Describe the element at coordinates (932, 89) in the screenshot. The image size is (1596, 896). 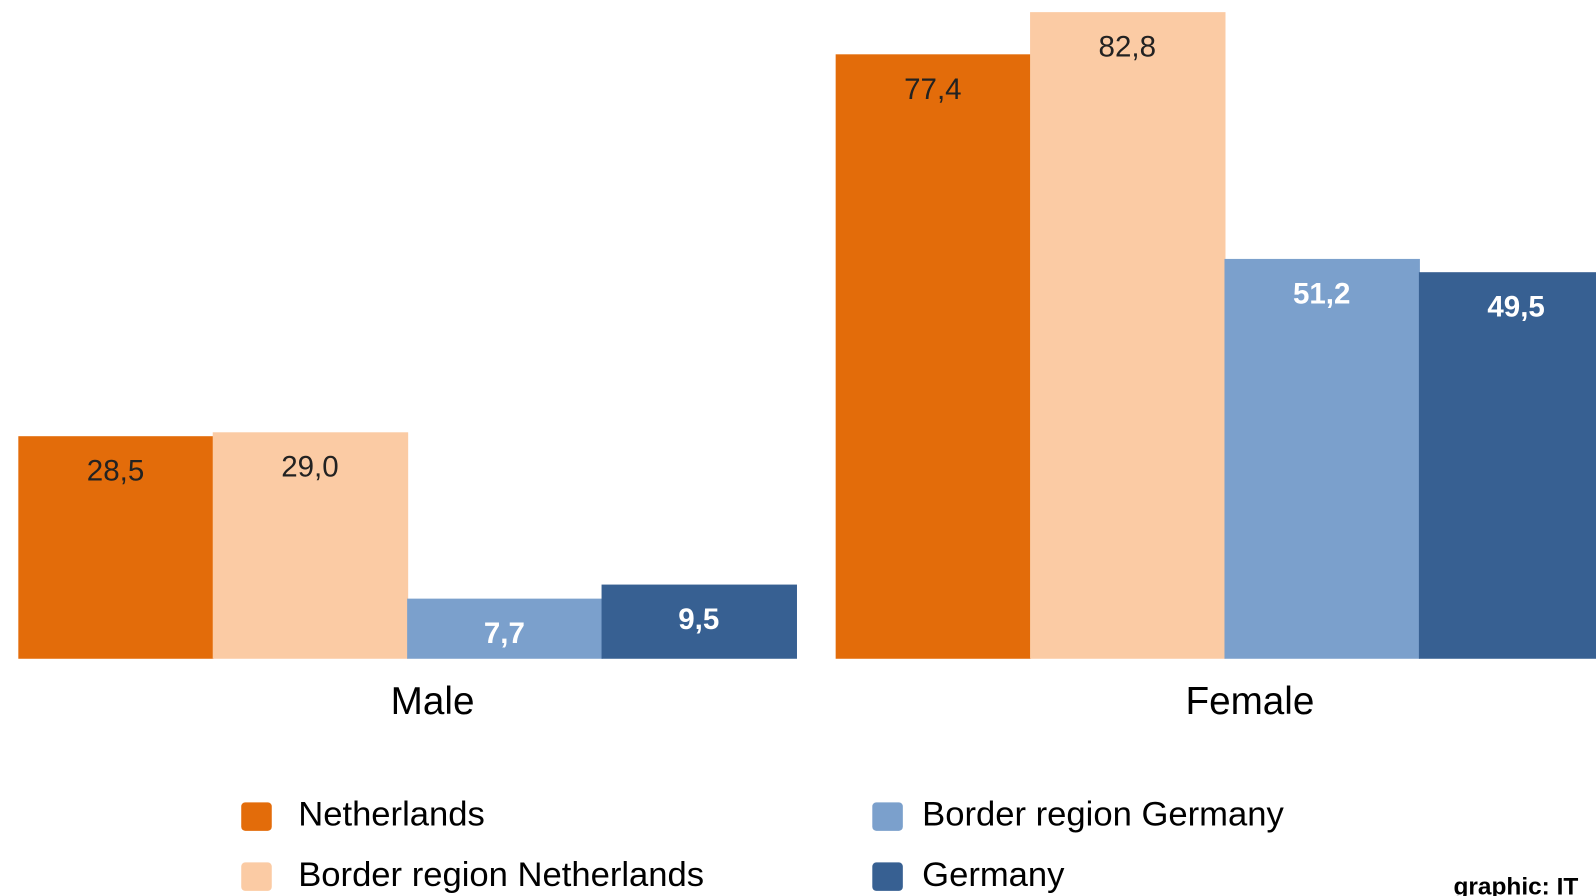
I see `value-label: 77,4` at that location.